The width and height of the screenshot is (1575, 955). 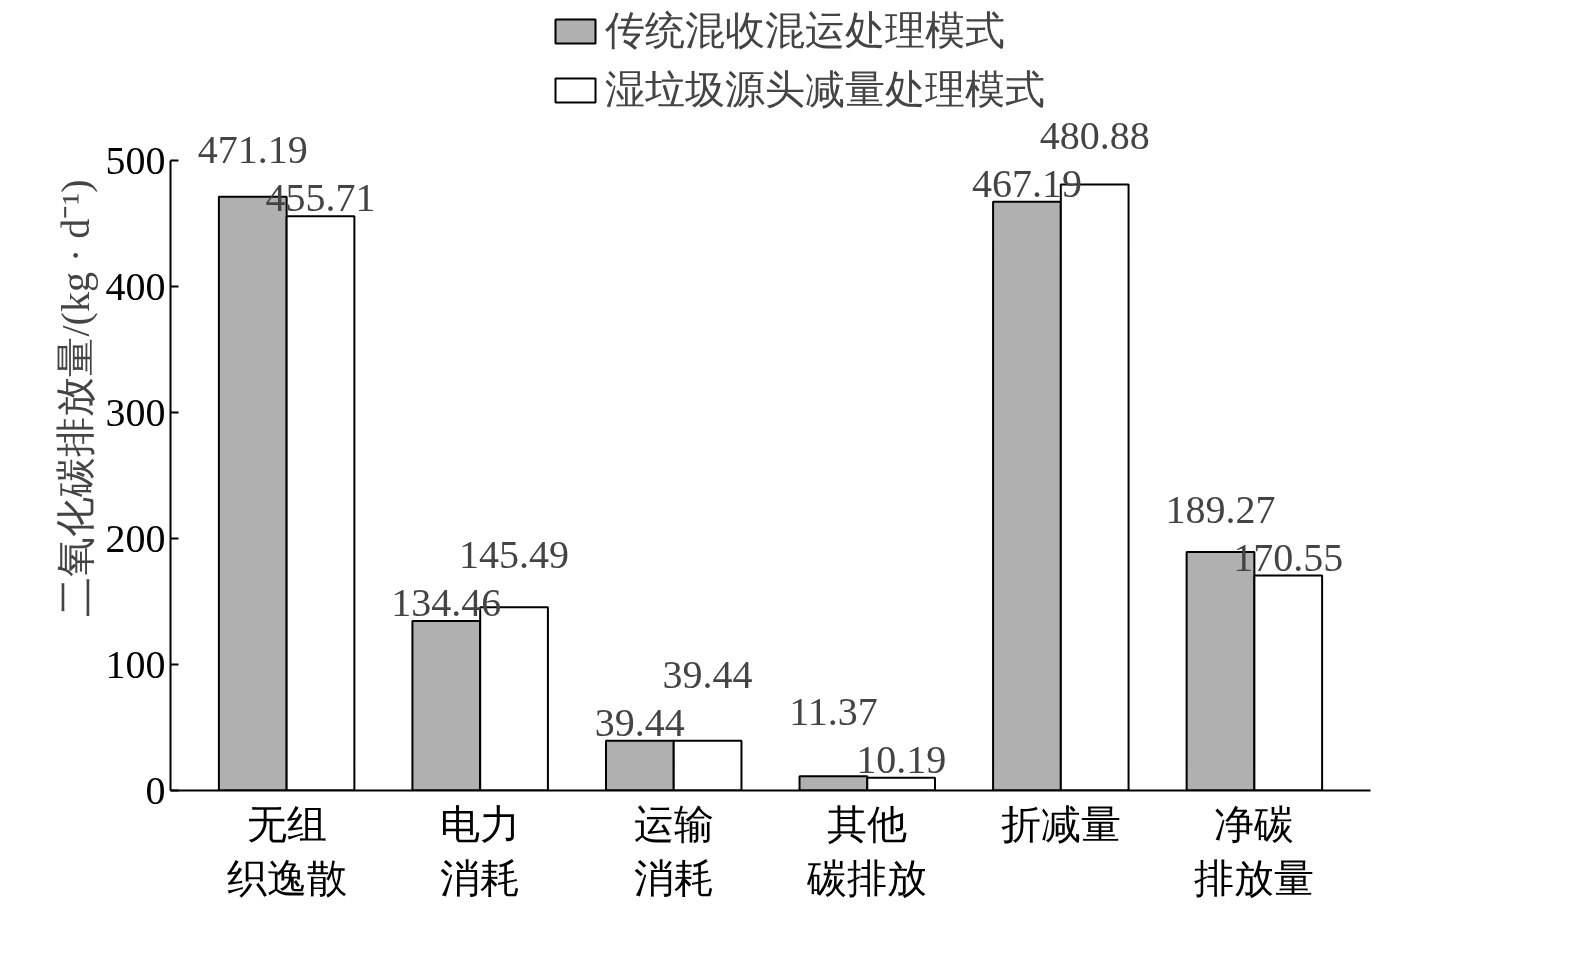 I want to click on data-label: 11.37, so click(x=833, y=711).